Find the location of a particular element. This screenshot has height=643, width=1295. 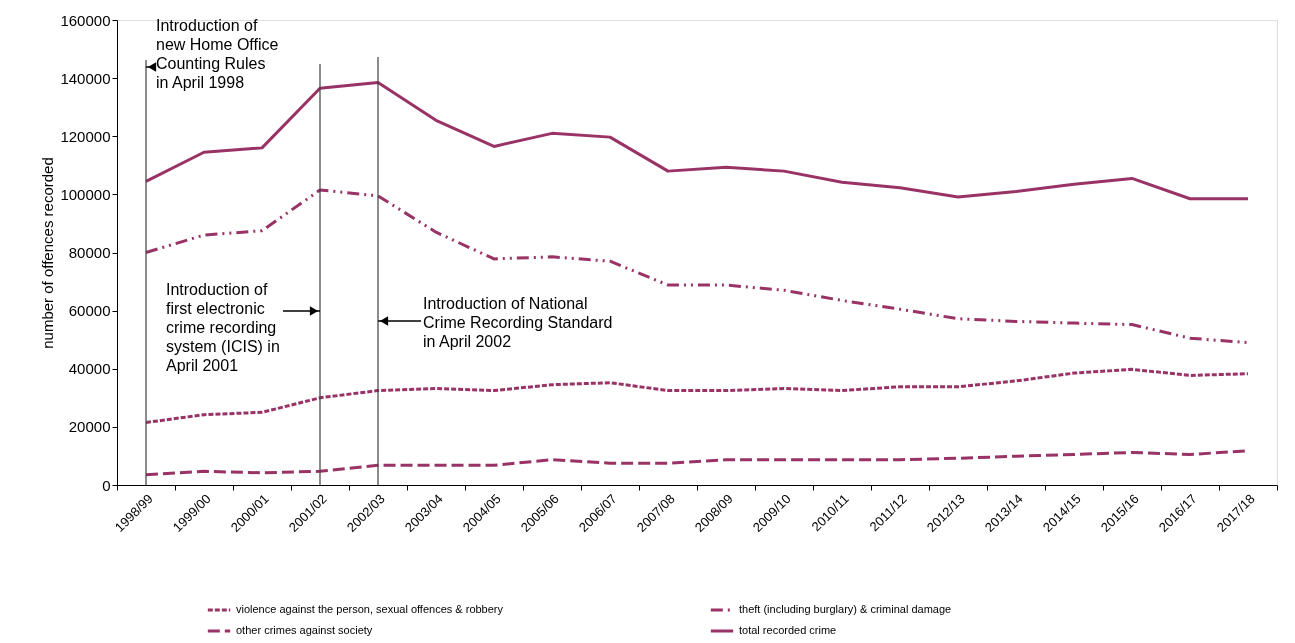

ref-line-label: Introduction of first electronic crime recording system (ICIS) in April 2001 is located at coordinates (223, 327).